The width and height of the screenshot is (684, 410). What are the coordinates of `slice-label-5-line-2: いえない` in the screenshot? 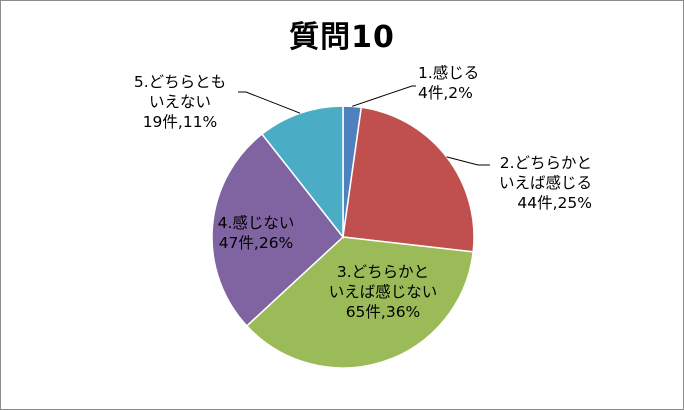 It's located at (179, 102).